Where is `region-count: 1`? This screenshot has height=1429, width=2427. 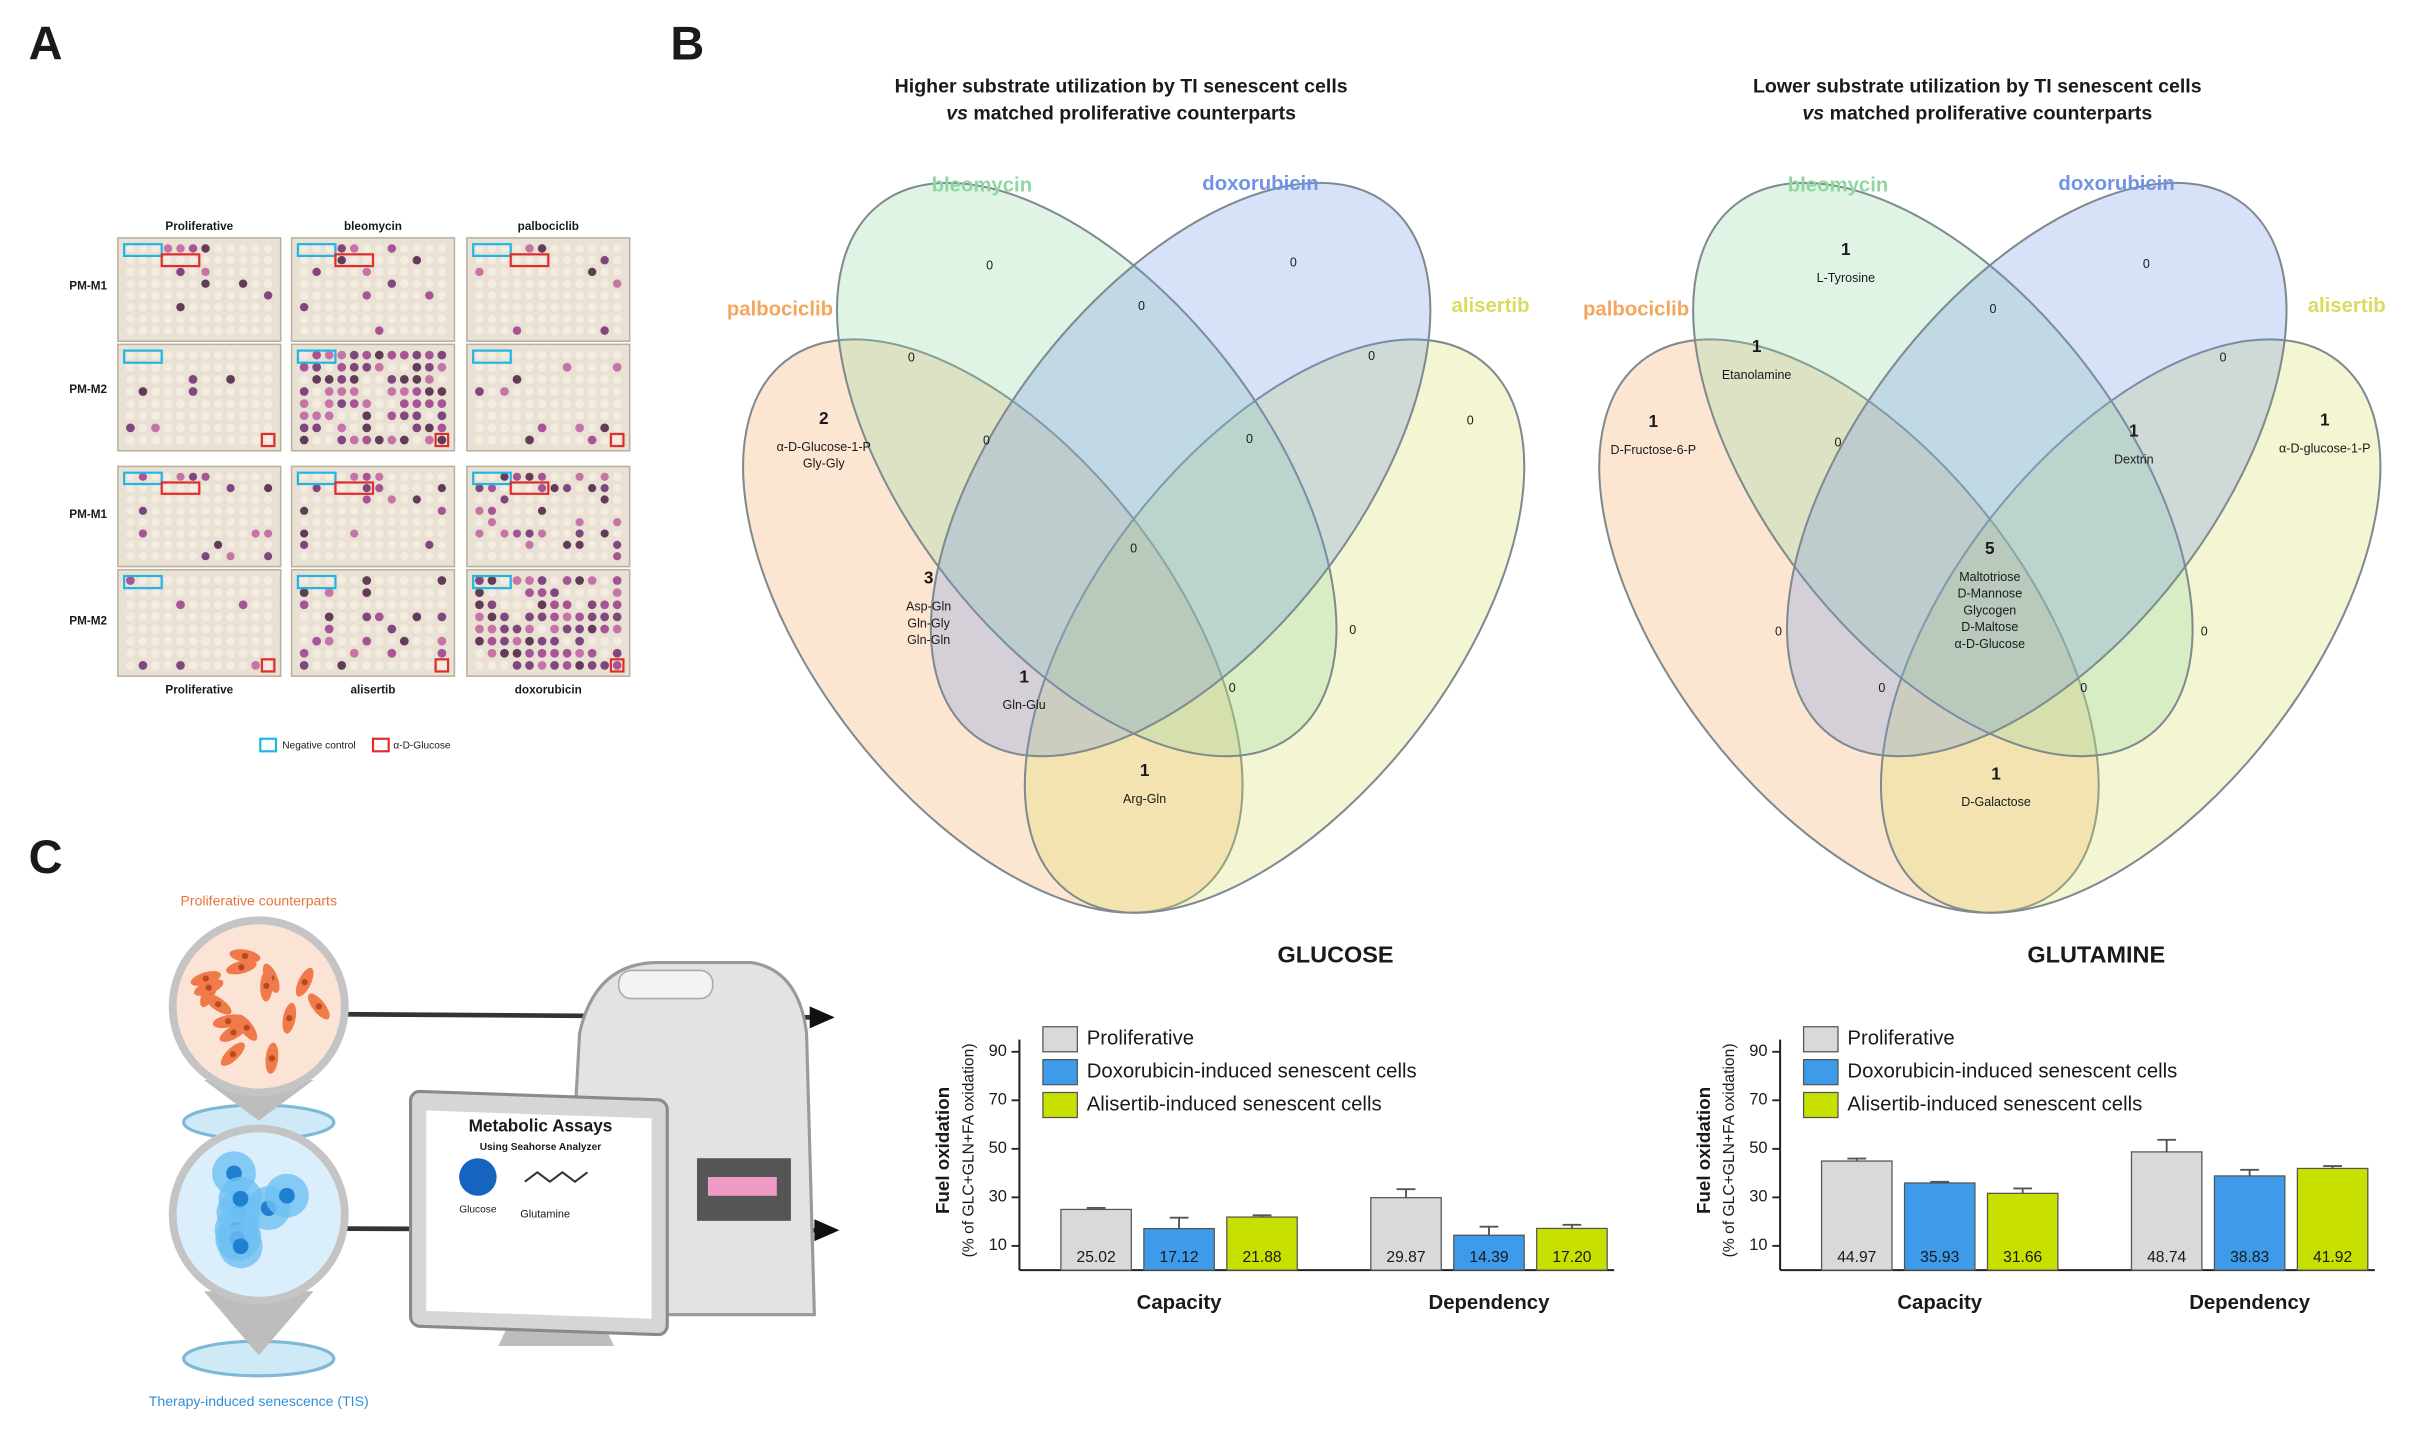 region-count: 1 is located at coordinates (1654, 421).